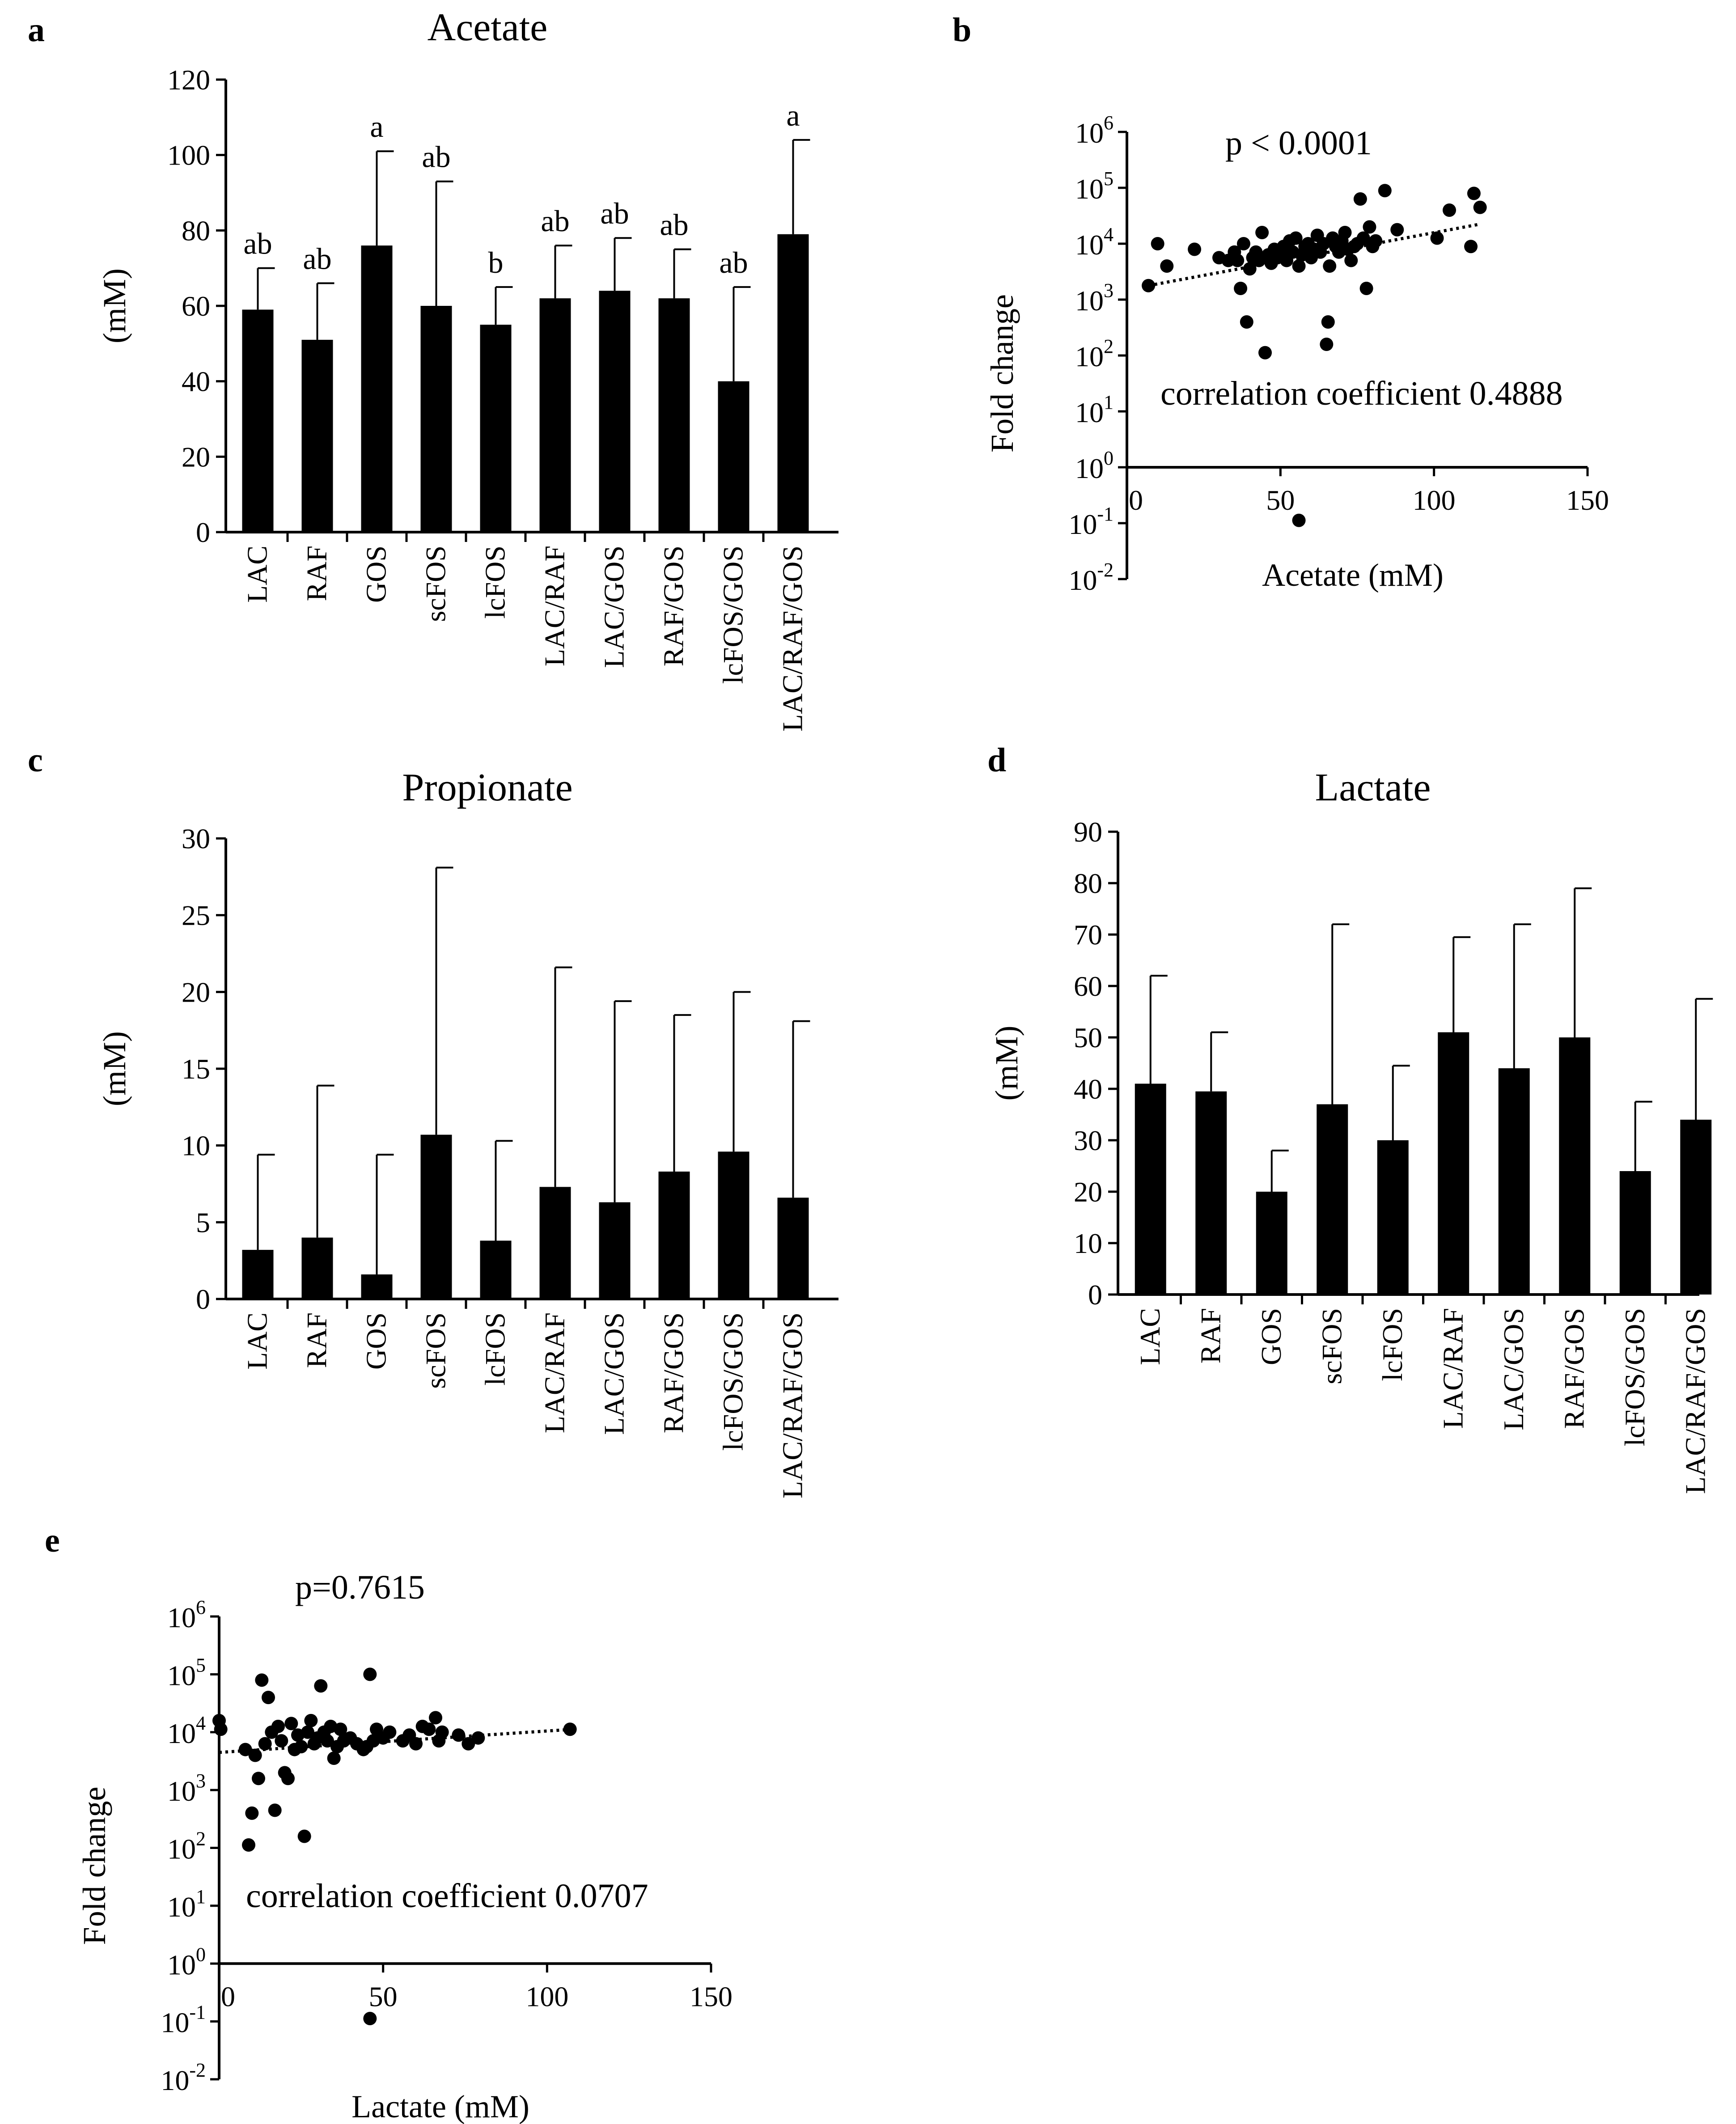  I want to click on y-tick-label: 30, so click(196, 839).